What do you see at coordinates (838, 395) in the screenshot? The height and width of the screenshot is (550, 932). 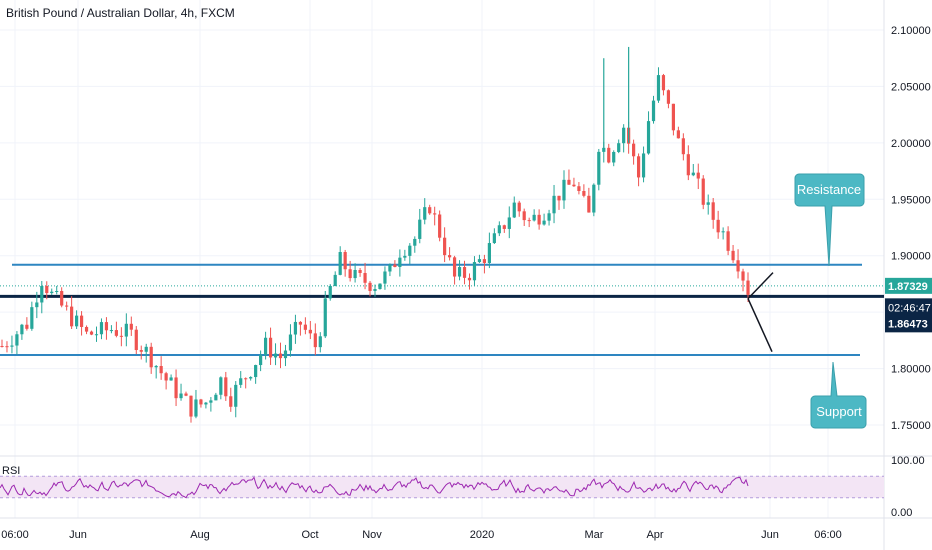 I see `support-callout-box` at bounding box center [838, 395].